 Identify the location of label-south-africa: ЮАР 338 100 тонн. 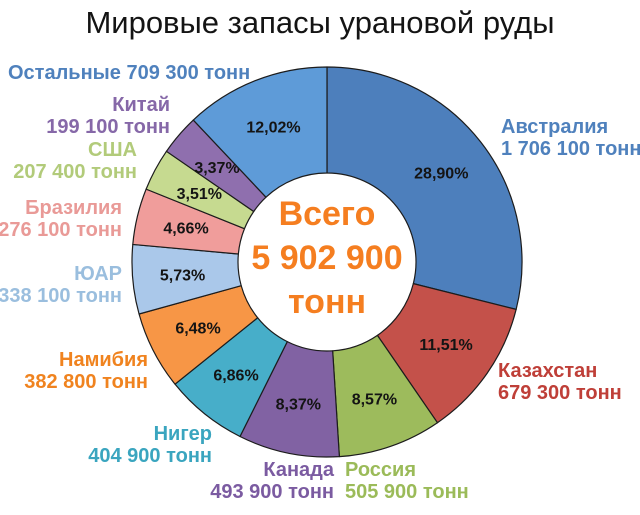
(61, 285).